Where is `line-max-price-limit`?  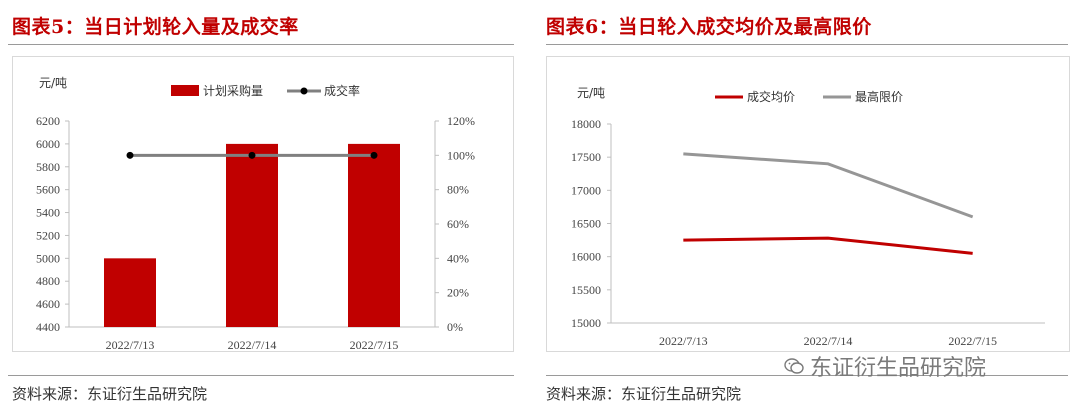
line-max-price-limit is located at coordinates (828, 185).